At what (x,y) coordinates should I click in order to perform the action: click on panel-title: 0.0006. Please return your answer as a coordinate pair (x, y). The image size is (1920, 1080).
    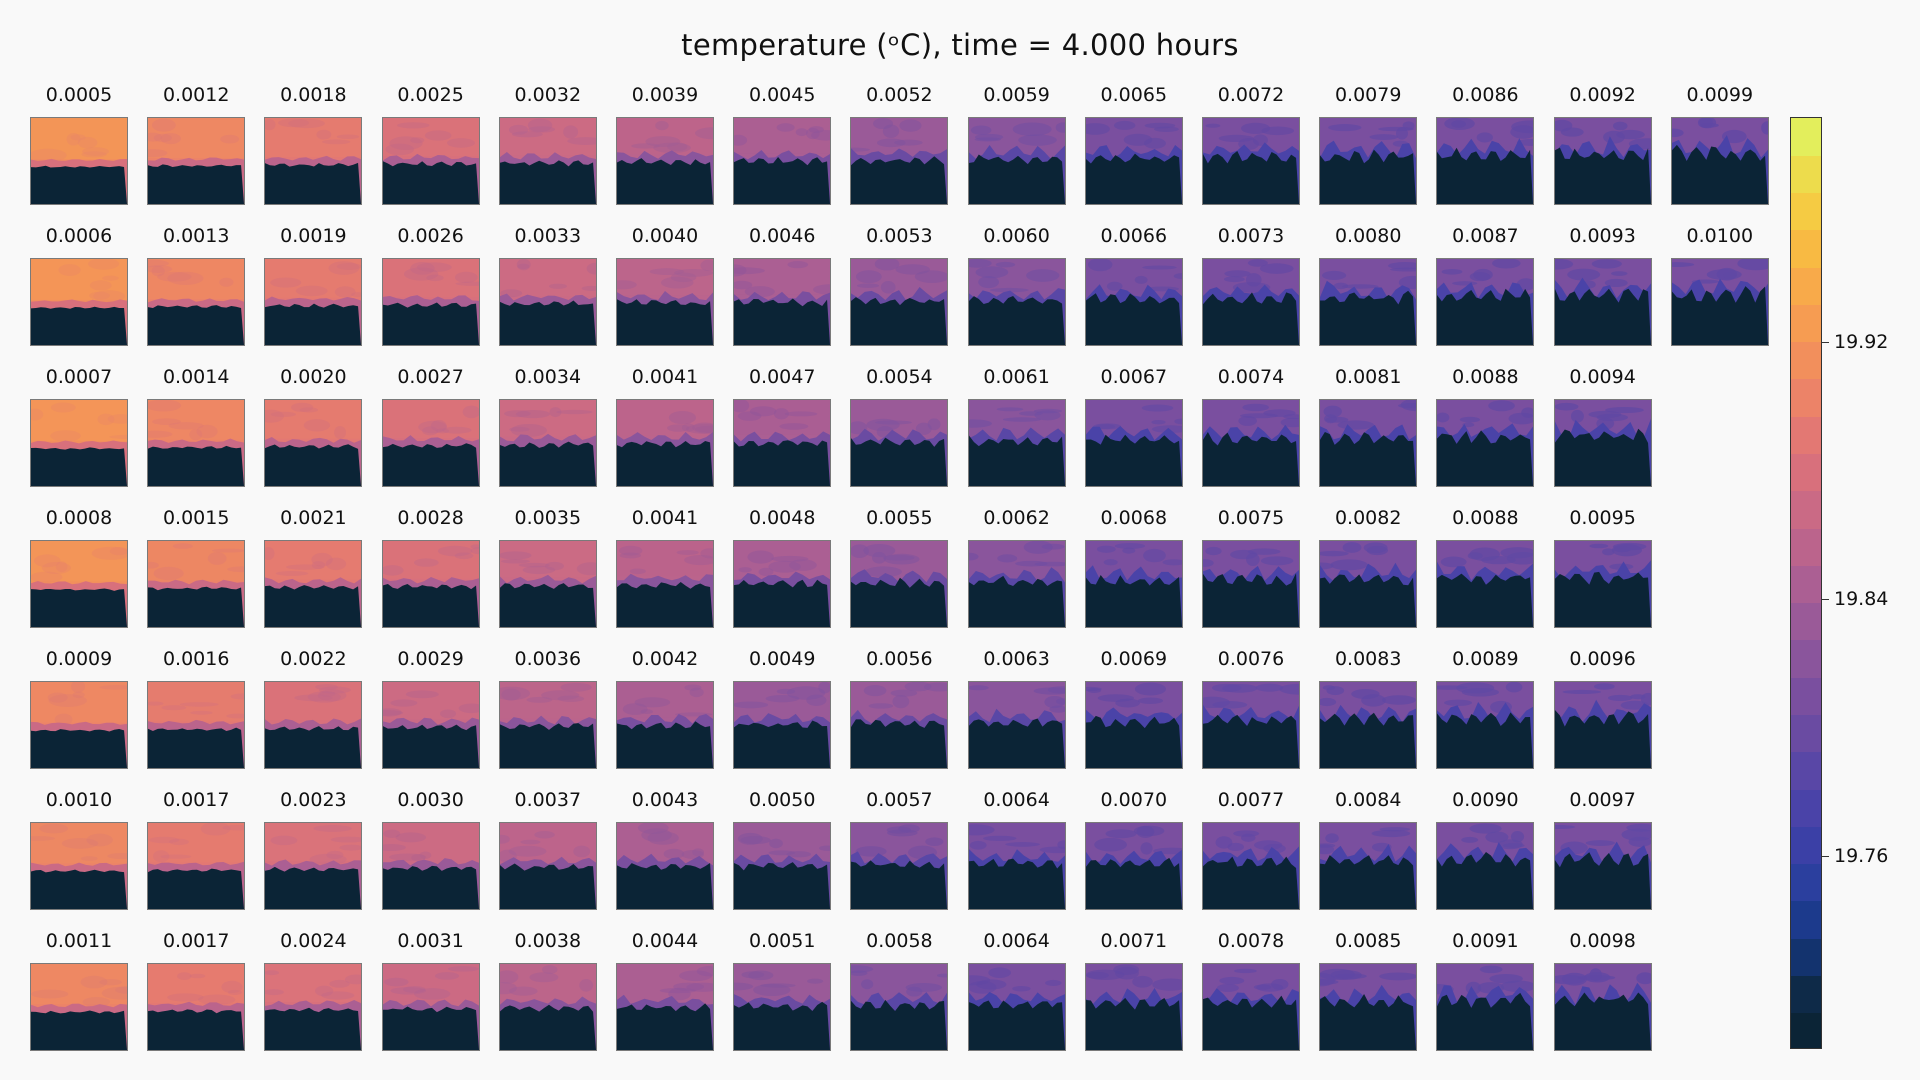
    Looking at the image, I should click on (79, 236).